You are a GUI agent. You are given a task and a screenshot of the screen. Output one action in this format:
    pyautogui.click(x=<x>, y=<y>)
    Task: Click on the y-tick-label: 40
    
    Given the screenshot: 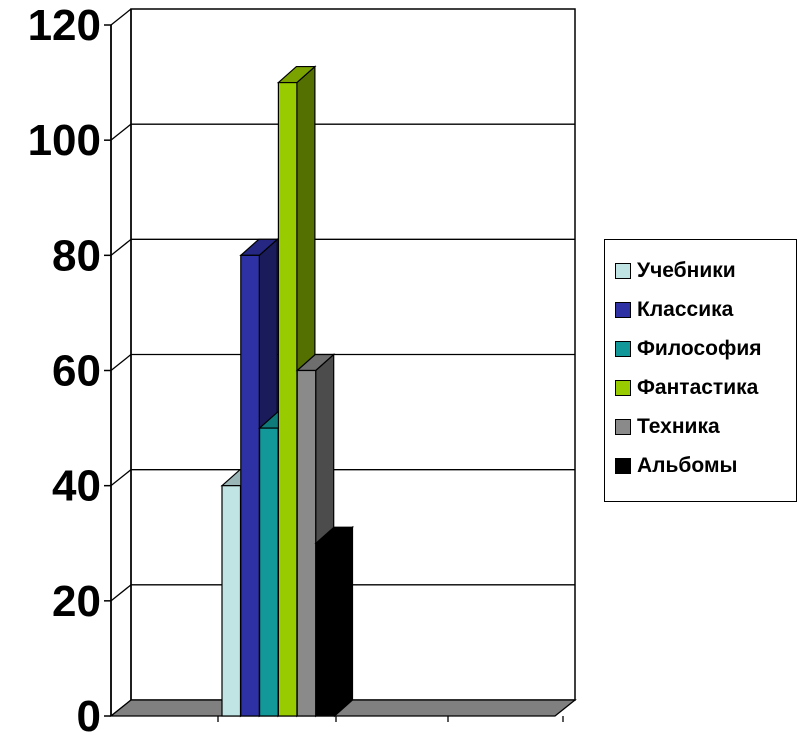 What is the action you would take?
    pyautogui.click(x=76, y=486)
    